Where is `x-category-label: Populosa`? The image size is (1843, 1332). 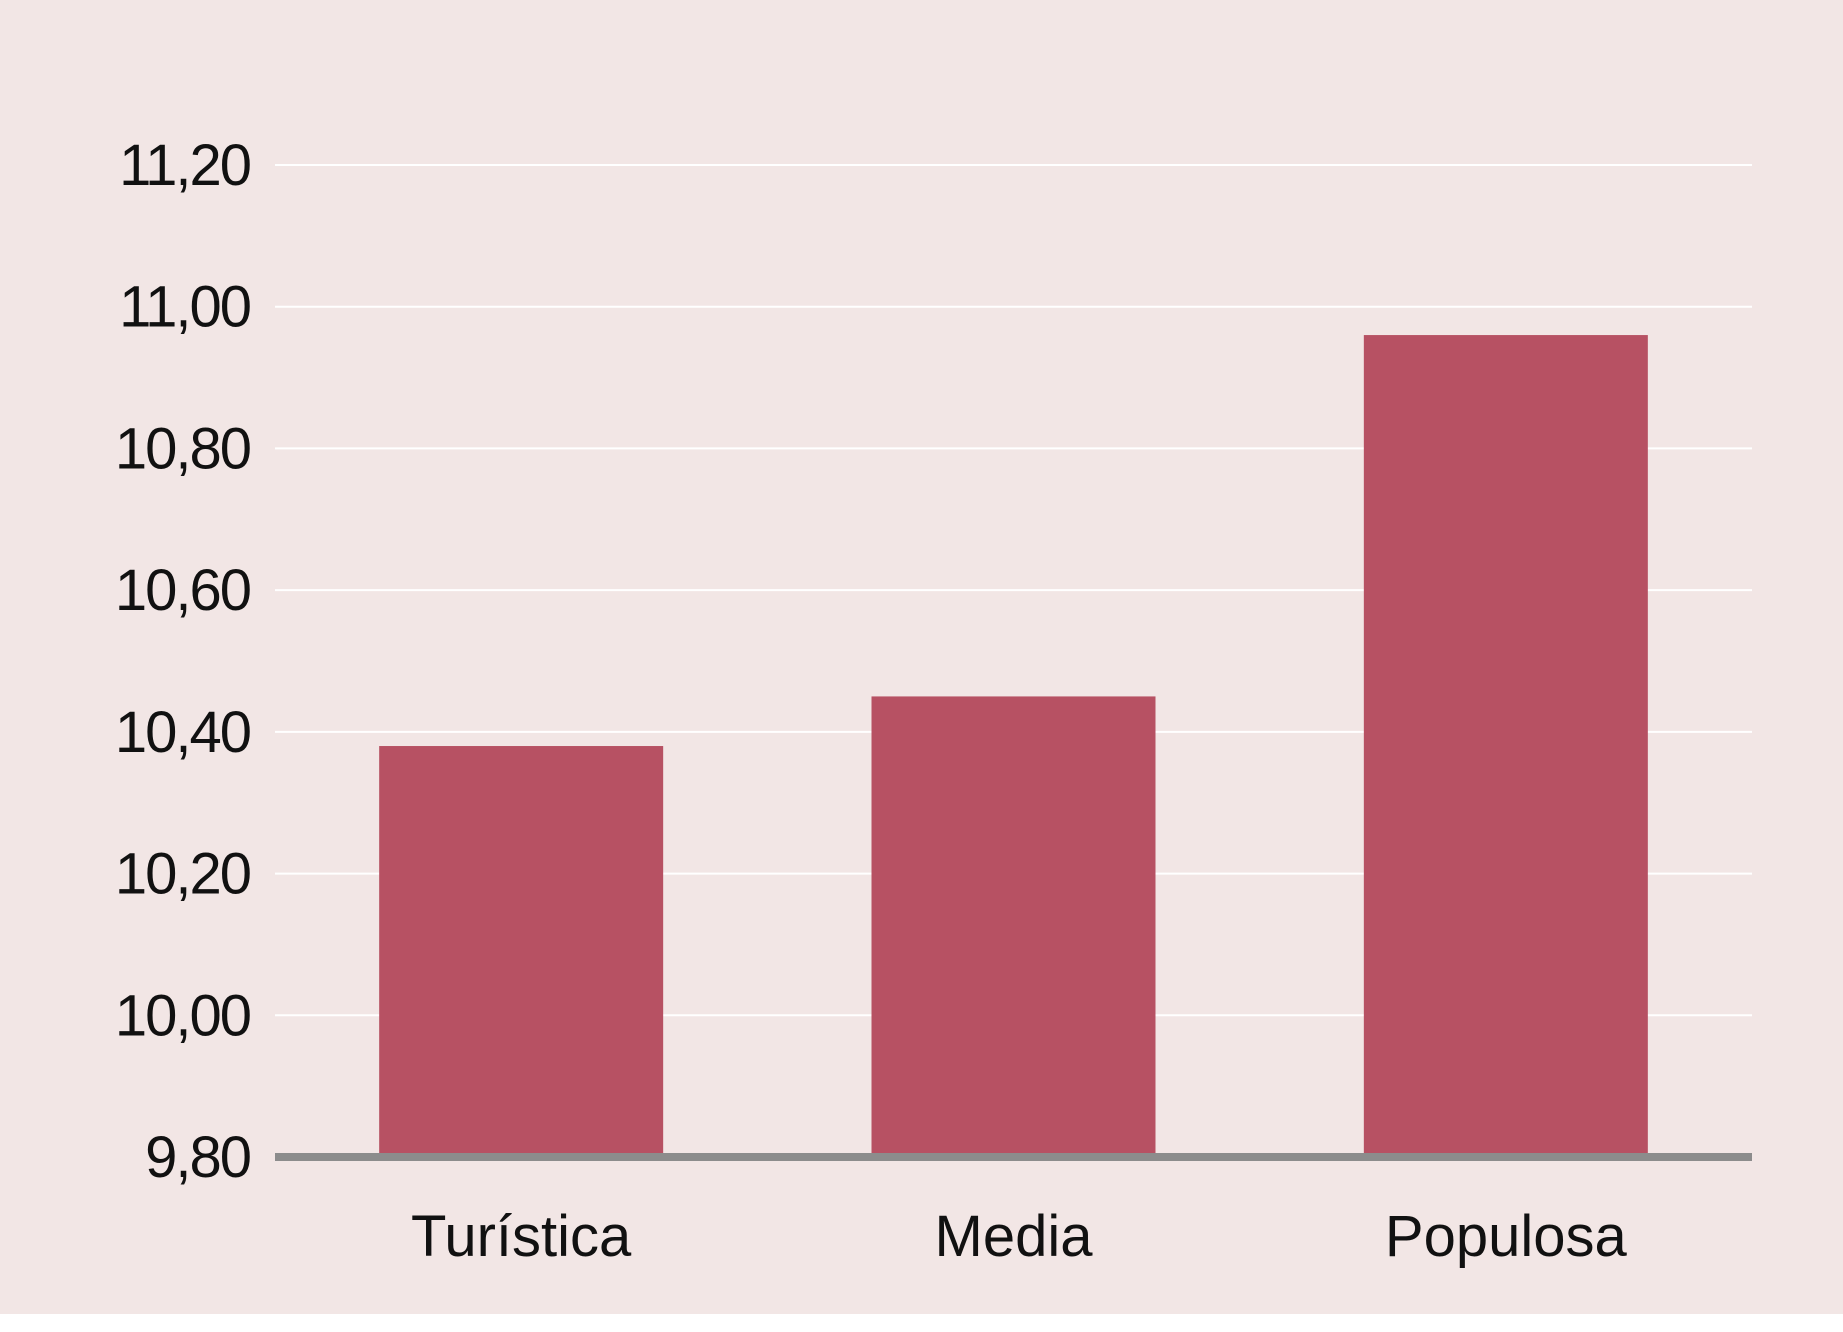 x-category-label: Populosa is located at coordinates (1506, 1236).